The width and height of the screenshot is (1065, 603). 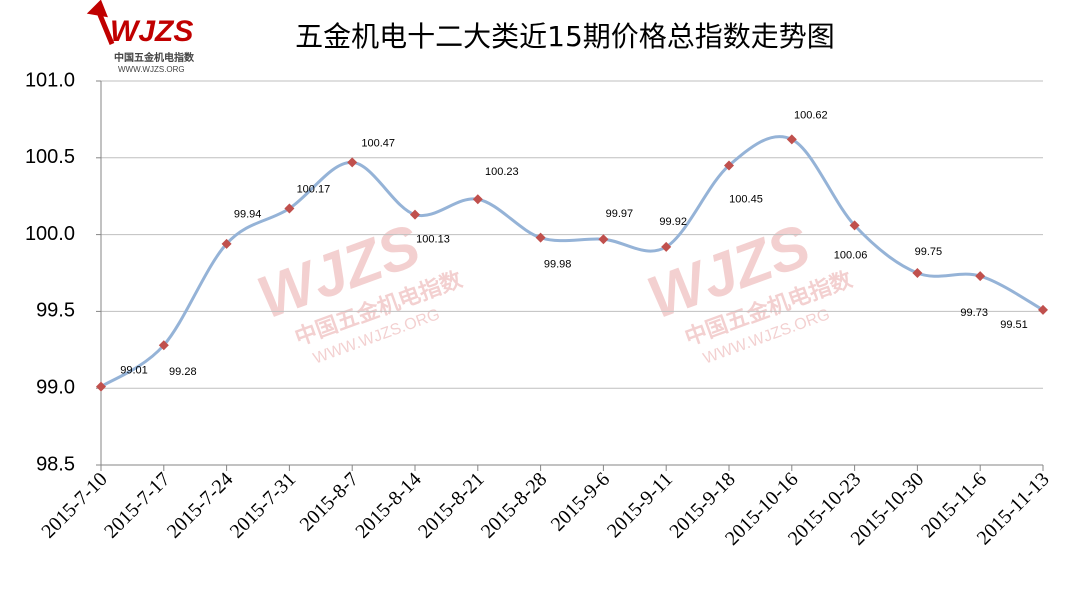 What do you see at coordinates (50, 80) in the screenshot?
I see `y-tick-label: 101.0` at bounding box center [50, 80].